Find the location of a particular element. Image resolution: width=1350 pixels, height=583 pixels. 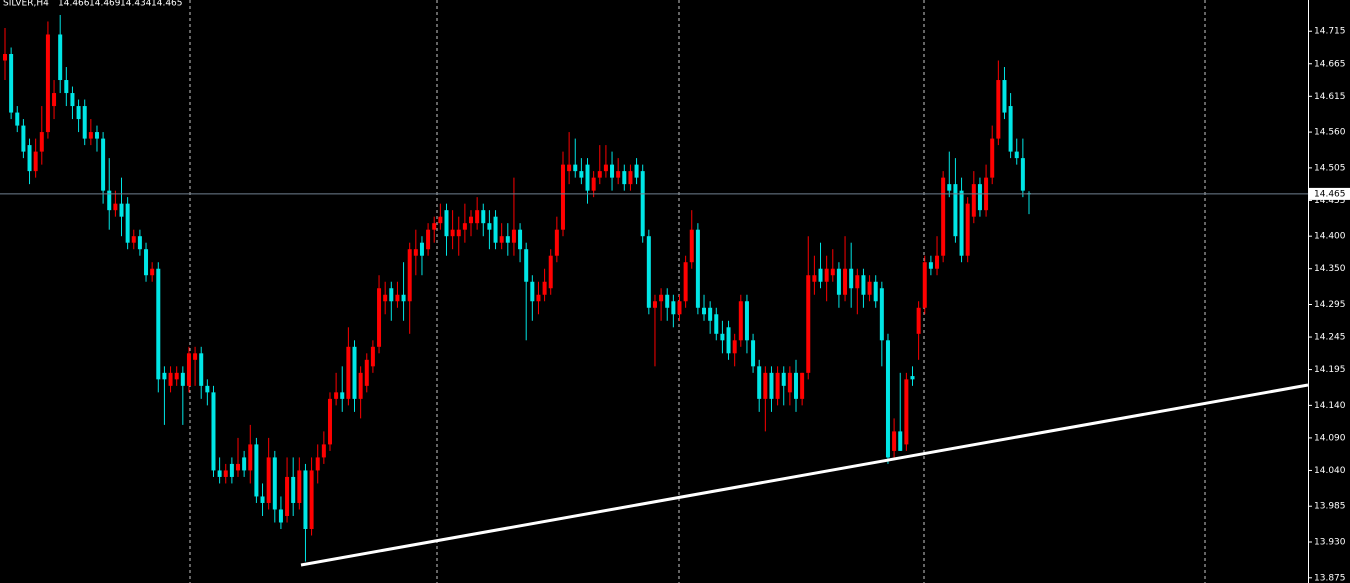

y-tick-label: 14.665 is located at coordinates (1330, 64).